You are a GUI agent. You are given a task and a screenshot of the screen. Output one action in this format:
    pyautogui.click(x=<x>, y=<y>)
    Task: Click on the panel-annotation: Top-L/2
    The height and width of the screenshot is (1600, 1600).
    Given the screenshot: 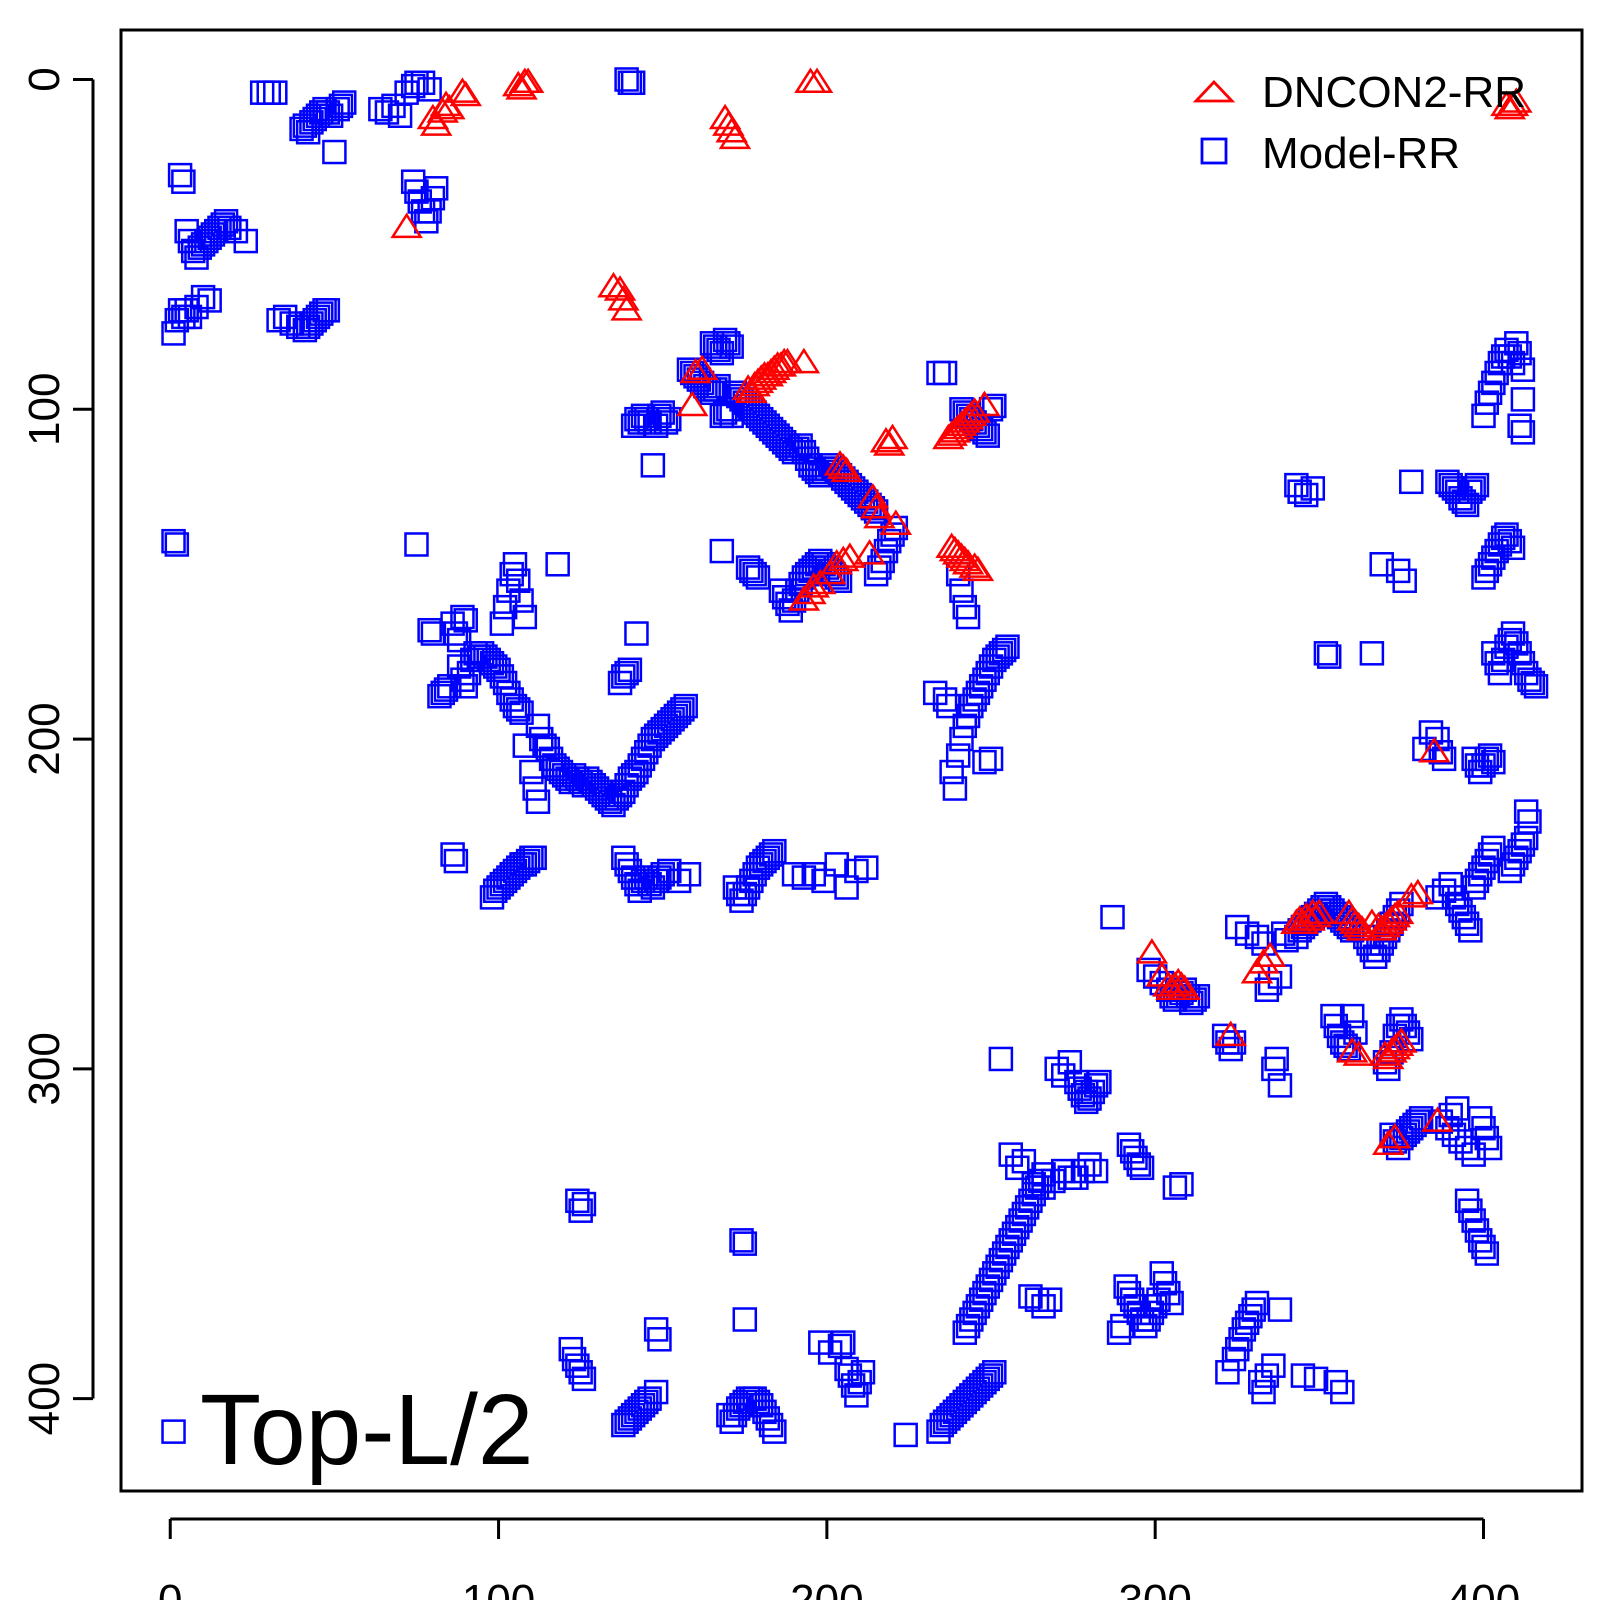 What is the action you would take?
    pyautogui.click(x=367, y=1430)
    